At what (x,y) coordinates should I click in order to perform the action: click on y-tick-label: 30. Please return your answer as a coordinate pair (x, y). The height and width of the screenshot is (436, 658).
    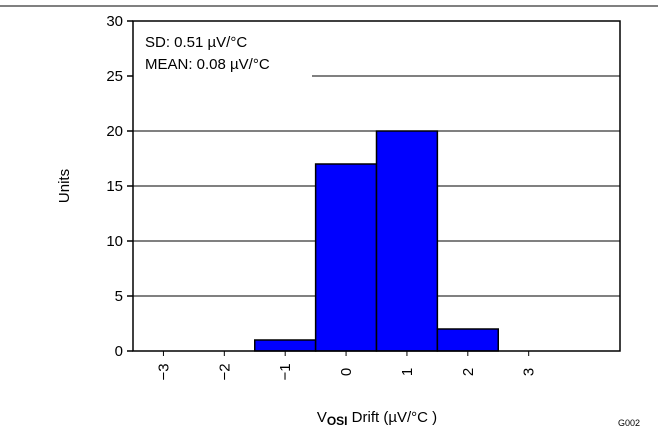
    Looking at the image, I should click on (114, 21).